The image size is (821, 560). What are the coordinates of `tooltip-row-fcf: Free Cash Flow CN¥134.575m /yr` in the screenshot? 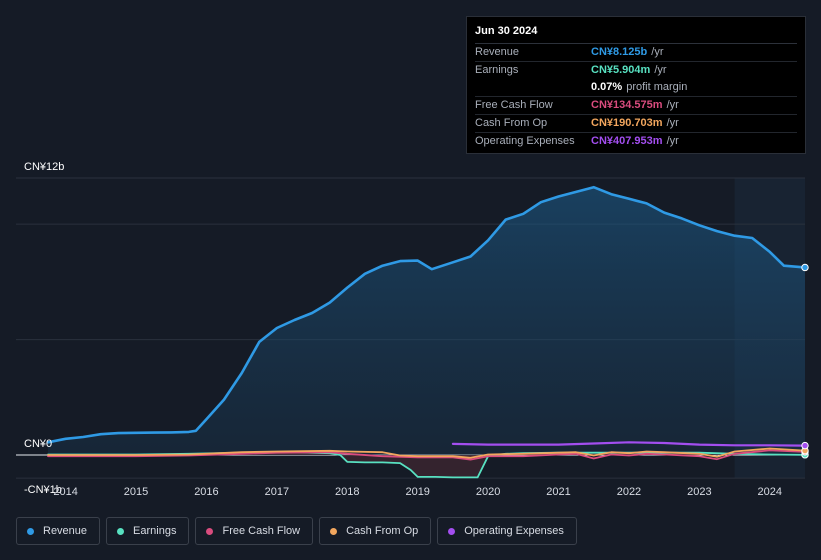 It's located at (636, 106).